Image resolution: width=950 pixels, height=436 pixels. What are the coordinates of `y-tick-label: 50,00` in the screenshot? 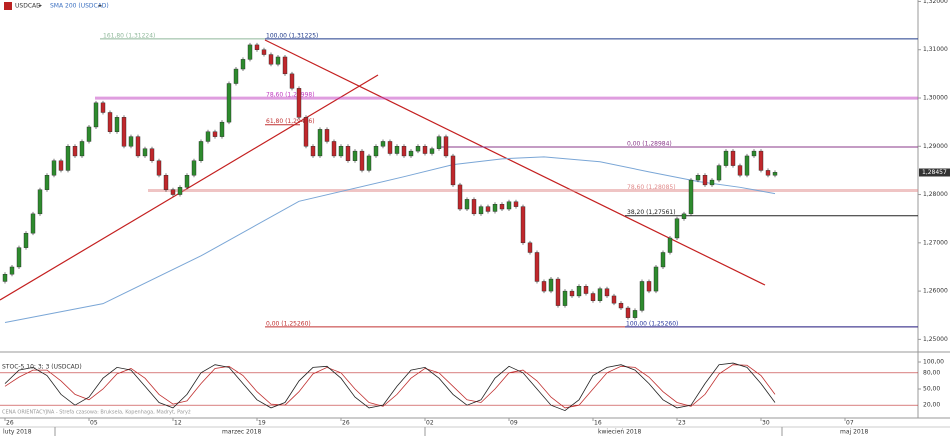 It's located at (931, 389).